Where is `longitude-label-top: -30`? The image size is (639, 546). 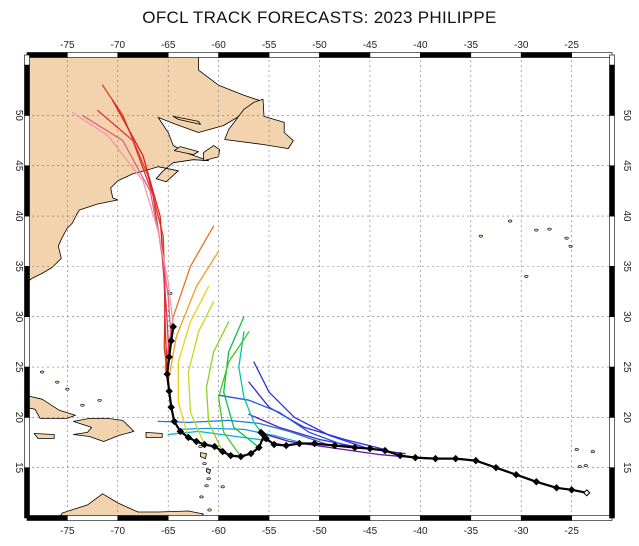 longitude-label-top: -30 is located at coordinates (521, 45).